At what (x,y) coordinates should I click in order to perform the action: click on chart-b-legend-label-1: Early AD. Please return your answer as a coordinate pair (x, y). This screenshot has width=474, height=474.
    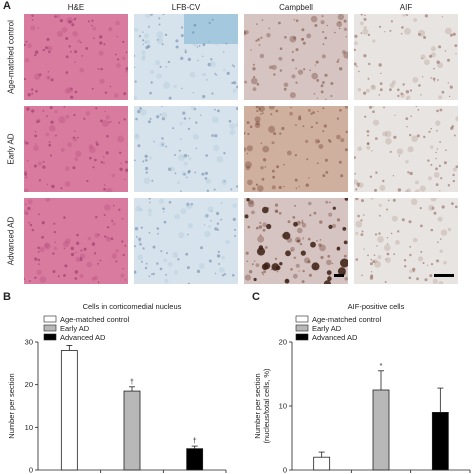
    Looking at the image, I should click on (75, 328).